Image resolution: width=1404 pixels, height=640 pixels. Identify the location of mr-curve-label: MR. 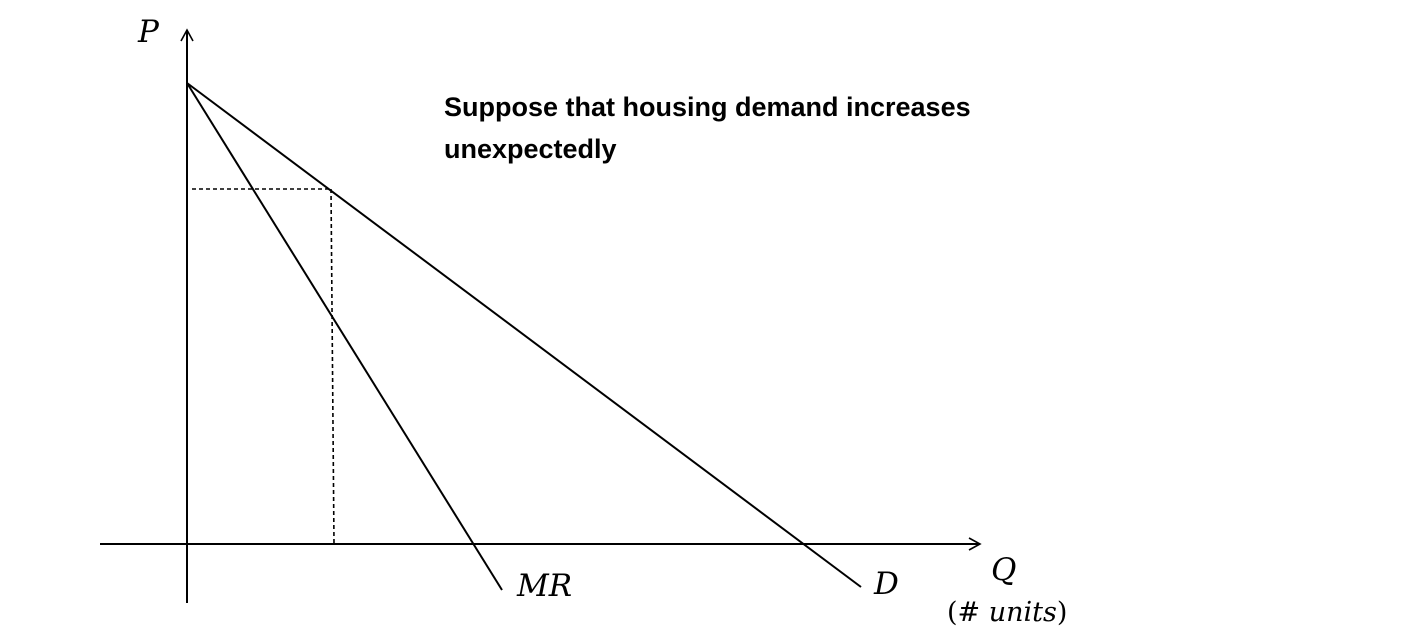
(544, 586).